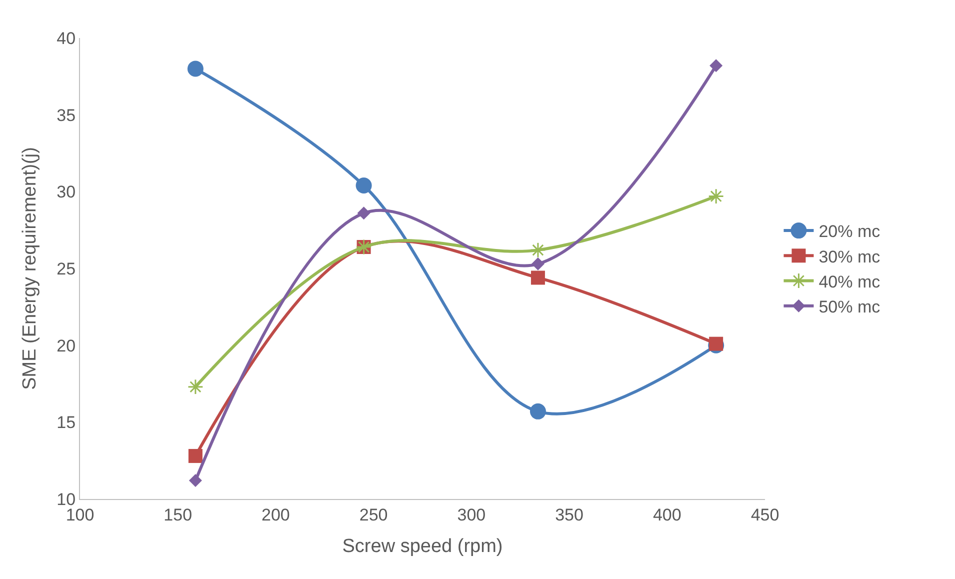  I want to click on x-axis-title: Screw speed (rpm), so click(422, 547).